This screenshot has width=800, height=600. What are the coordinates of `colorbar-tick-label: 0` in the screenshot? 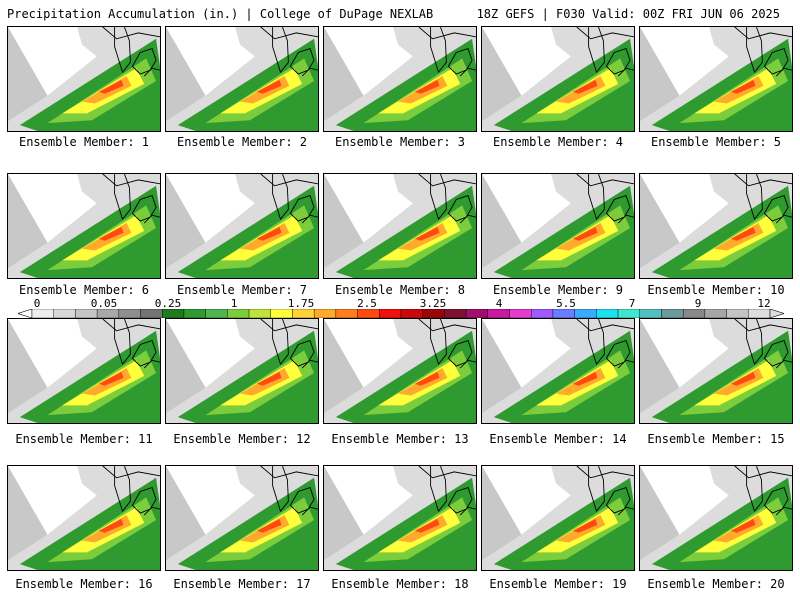 It's located at (37, 303).